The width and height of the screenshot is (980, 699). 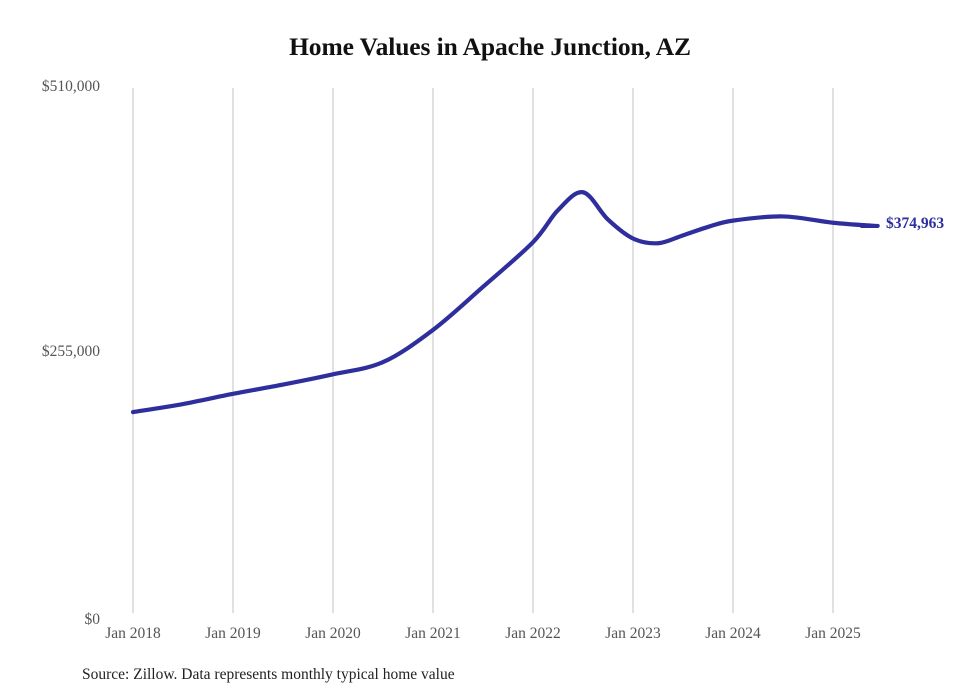 I want to click on end-point-value-label: $374,963, so click(x=915, y=223).